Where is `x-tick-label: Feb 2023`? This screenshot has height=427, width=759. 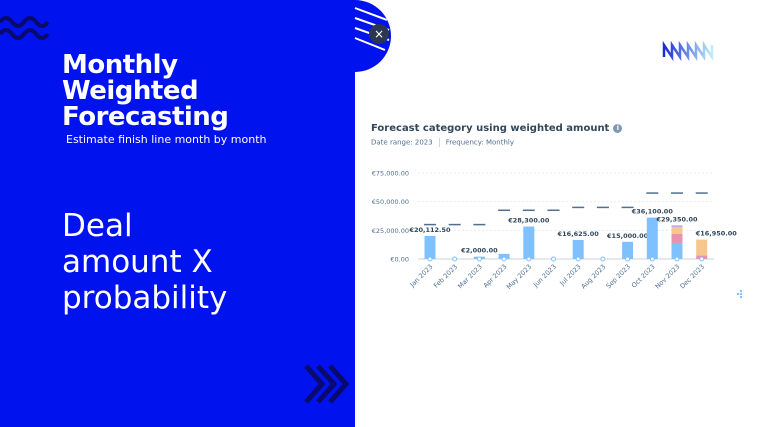
x-tick-label: Feb 2023 is located at coordinates (445, 276).